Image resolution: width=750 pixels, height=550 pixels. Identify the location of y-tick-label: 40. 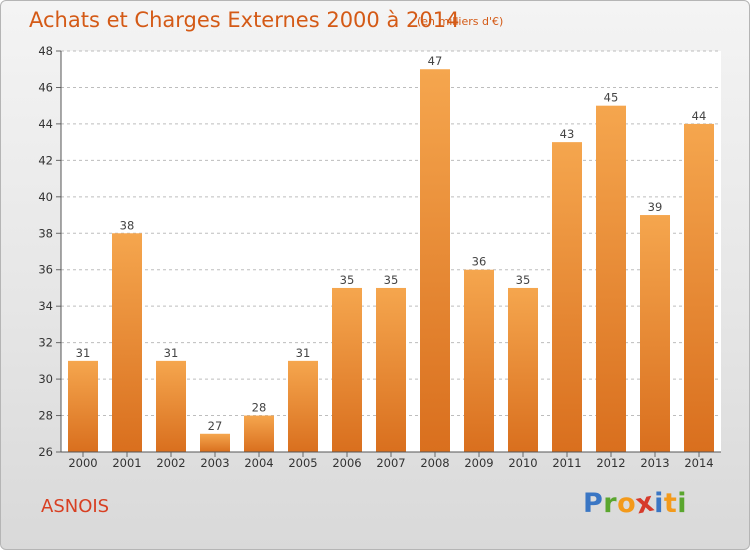
(45, 197).